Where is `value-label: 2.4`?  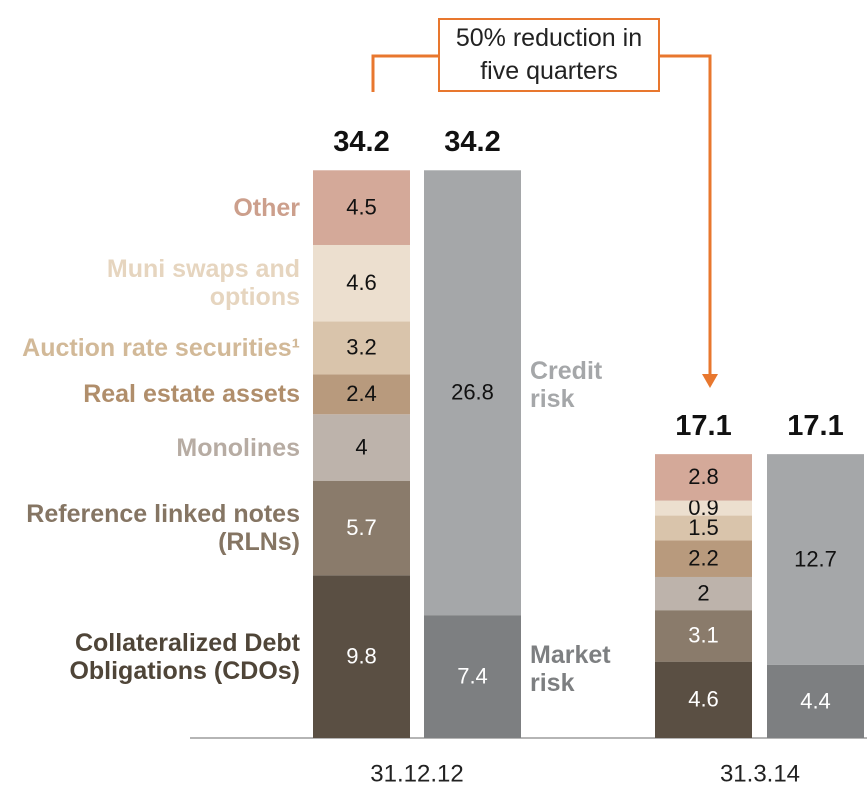
value-label: 2.4 is located at coordinates (361, 393).